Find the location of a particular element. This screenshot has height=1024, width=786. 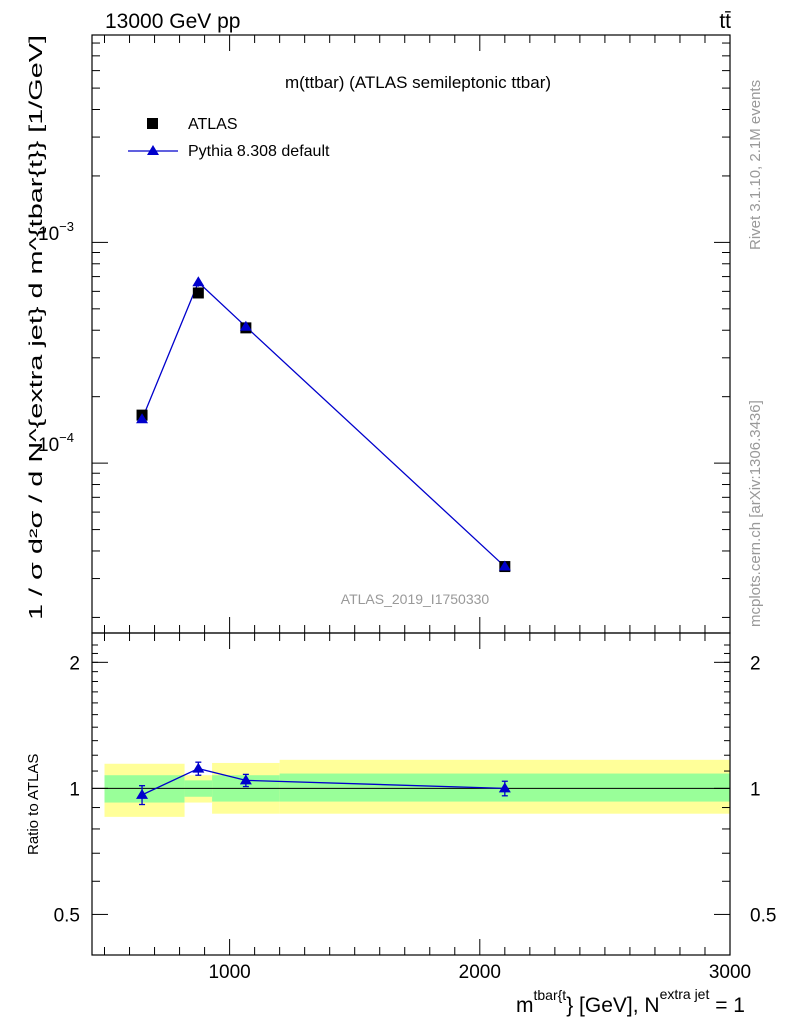

xlabel: mtbar{t} [GeV], Nextra jet = 1 is located at coordinates (630, 1001).